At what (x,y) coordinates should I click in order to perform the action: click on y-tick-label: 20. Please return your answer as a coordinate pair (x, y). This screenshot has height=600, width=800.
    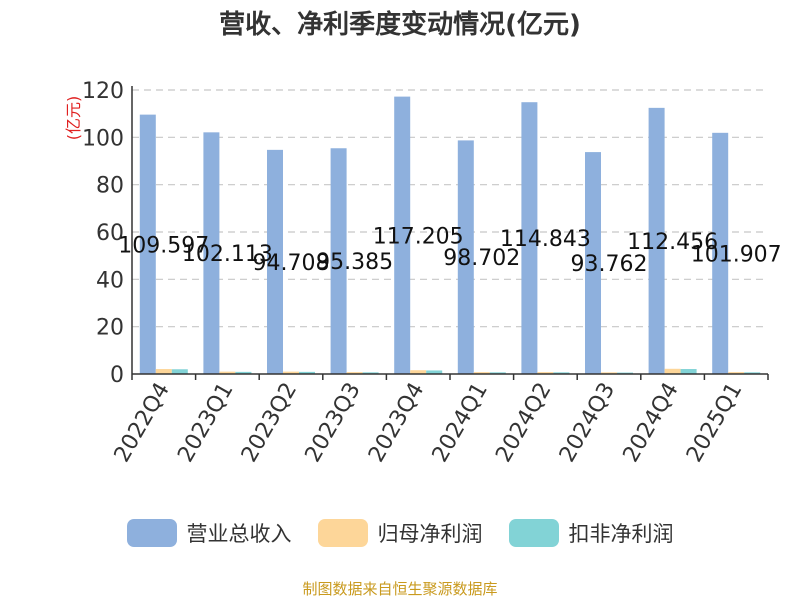
    Looking at the image, I should click on (110, 328).